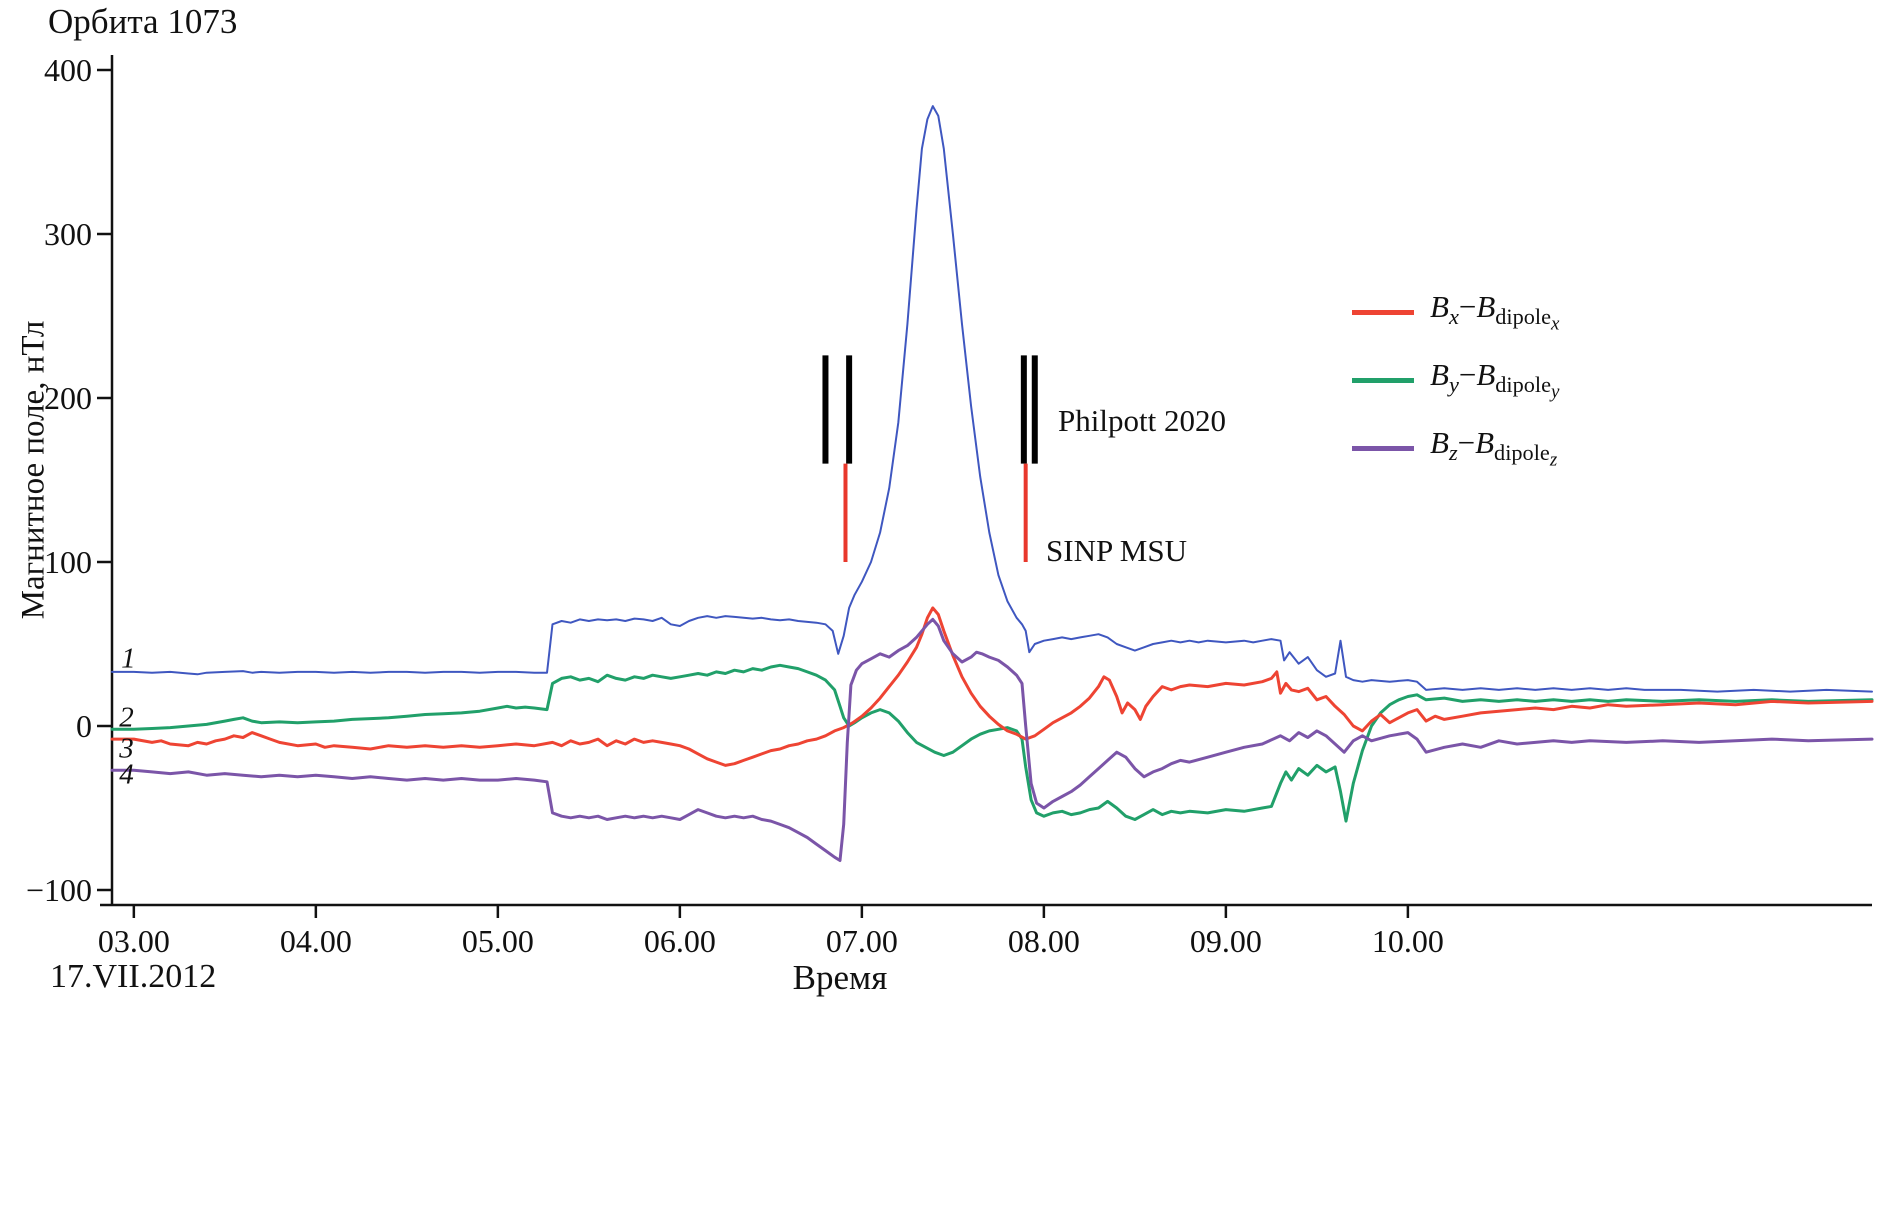 The height and width of the screenshot is (1210, 1879). What do you see at coordinates (1495, 311) in the screenshot?
I see `legend-label: Bx−Bdipolex` at bounding box center [1495, 311].